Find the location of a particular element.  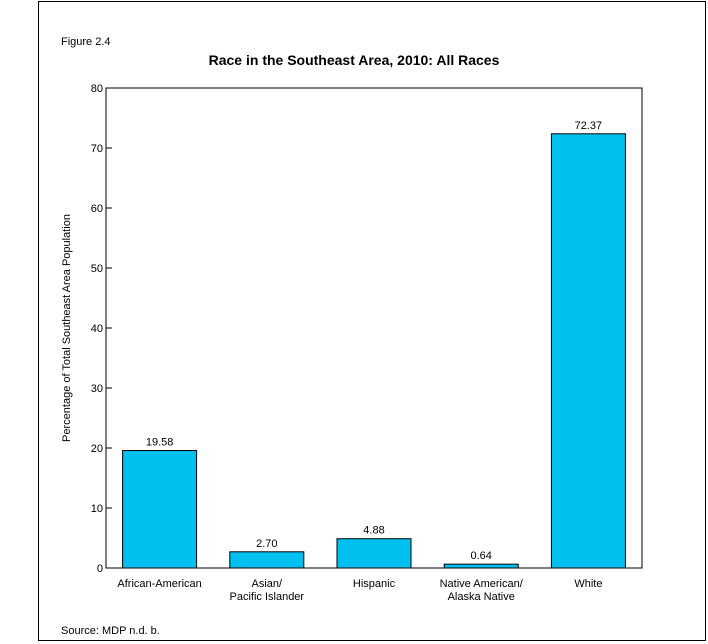

x-tick-label: White is located at coordinates (588, 584).